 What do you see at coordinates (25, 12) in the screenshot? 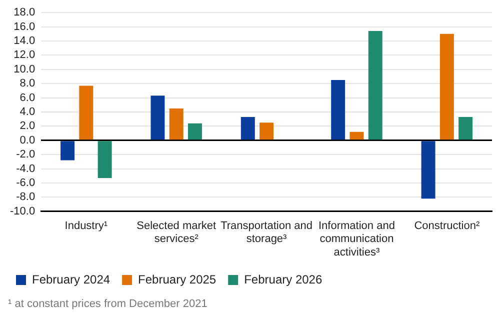
I see `y-tick-label: 18.0` at bounding box center [25, 12].